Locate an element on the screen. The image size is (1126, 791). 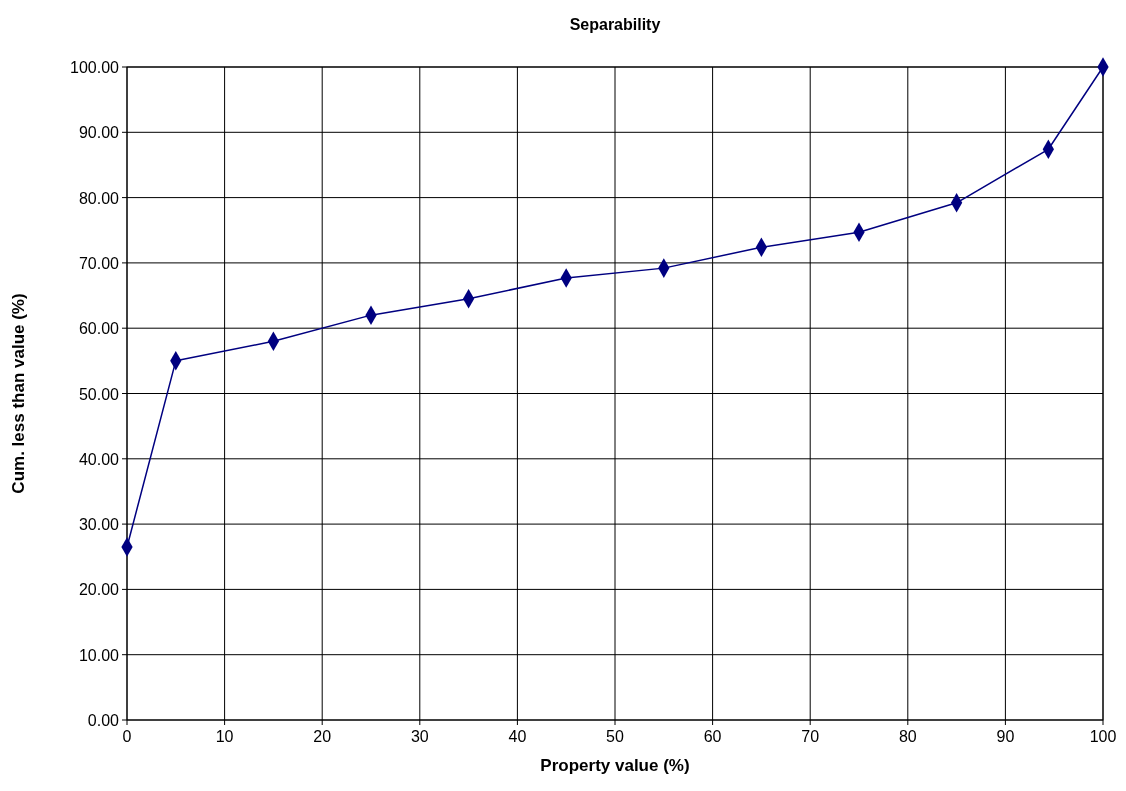
x-tick-label: 30 is located at coordinates (419, 736).